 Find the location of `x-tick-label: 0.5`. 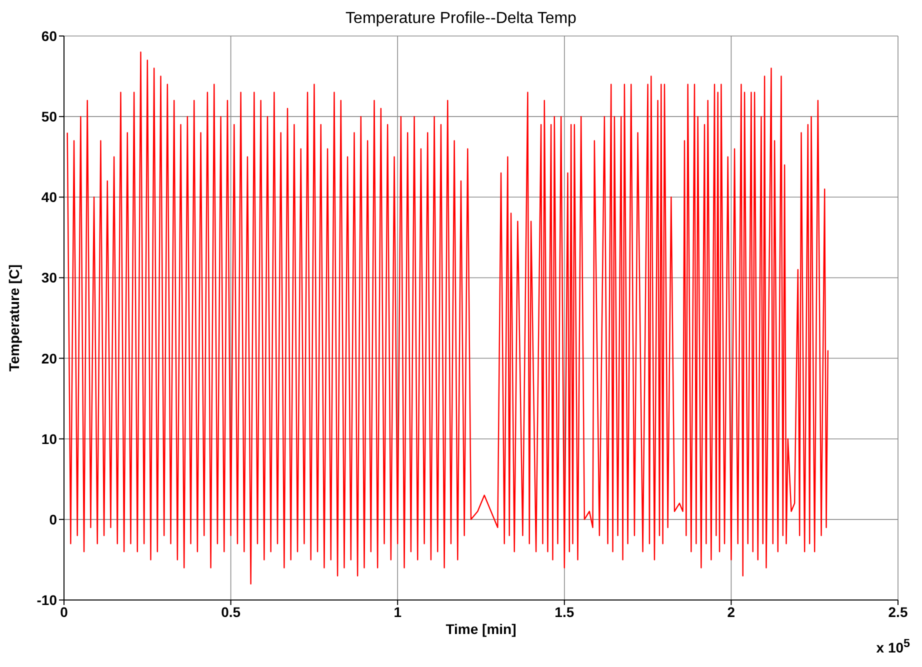

x-tick-label: 0.5 is located at coordinates (231, 612).